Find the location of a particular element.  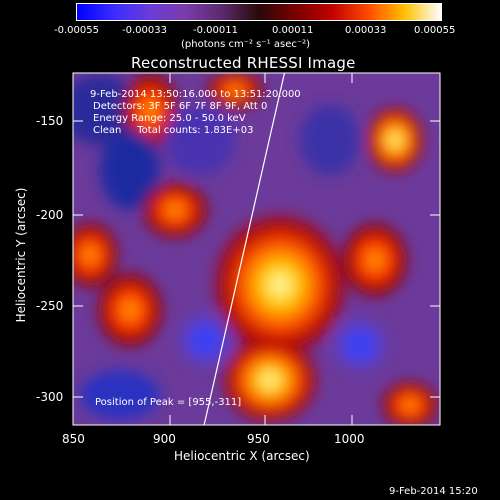

y-tick-150: -150 is located at coordinates (50, 121).